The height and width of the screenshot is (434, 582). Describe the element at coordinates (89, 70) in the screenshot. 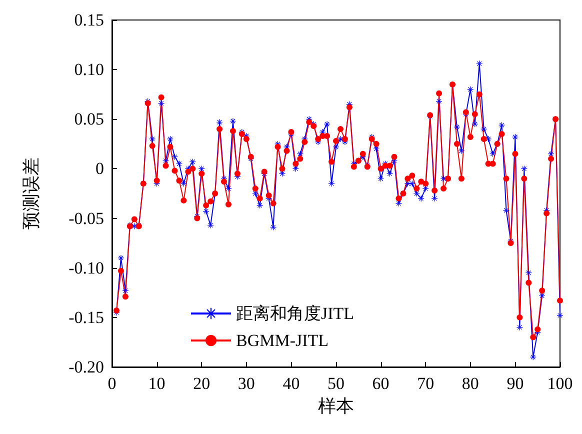

I see `y-tick-label: 0.10` at that location.